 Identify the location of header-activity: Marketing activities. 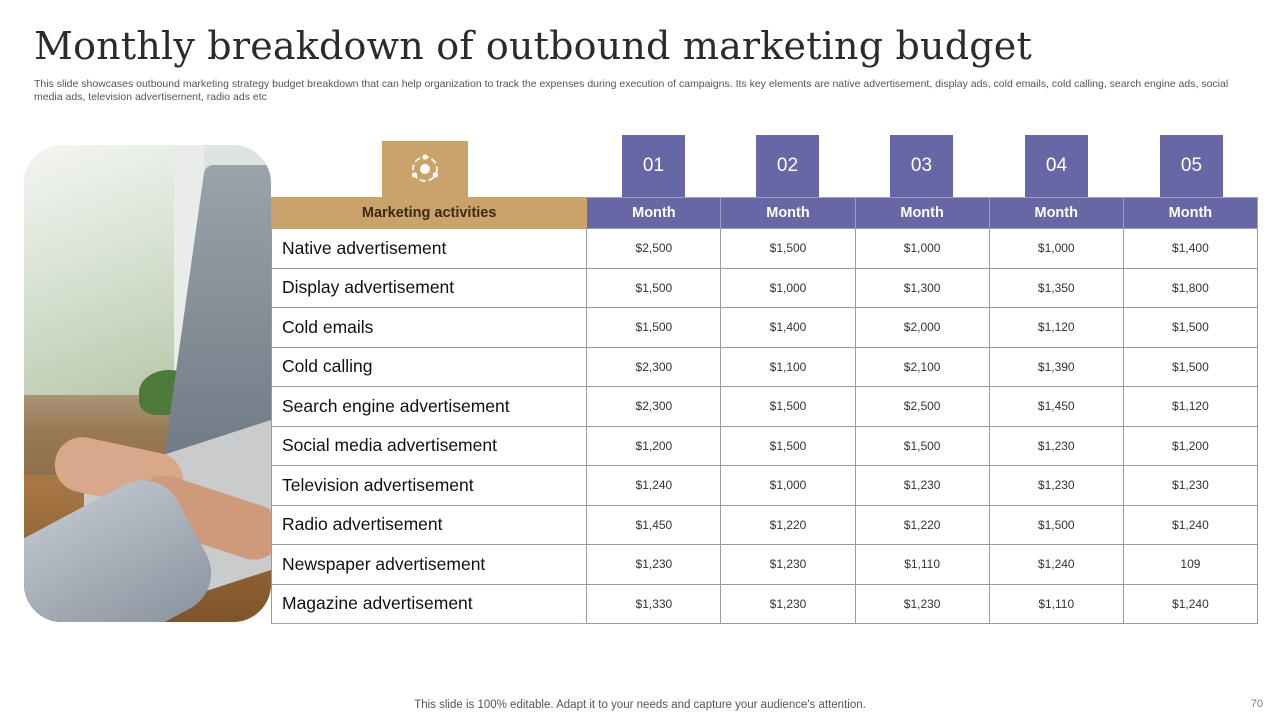
(429, 213).